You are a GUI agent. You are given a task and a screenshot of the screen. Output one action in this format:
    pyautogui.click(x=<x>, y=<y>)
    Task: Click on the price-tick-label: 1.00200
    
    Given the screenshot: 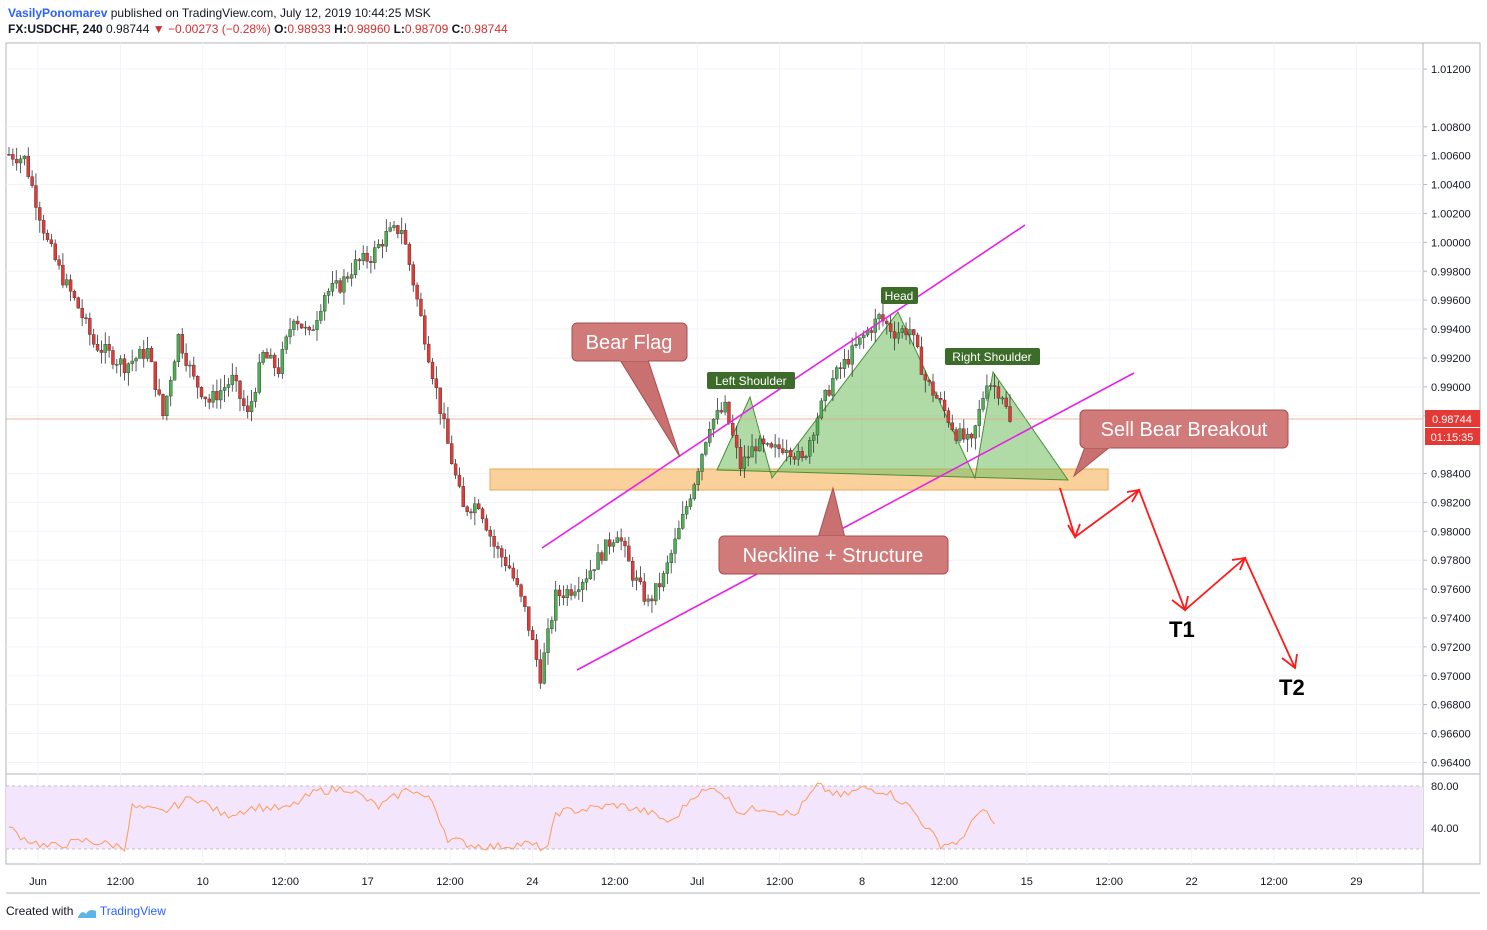 What is the action you would take?
    pyautogui.click(x=1451, y=214)
    